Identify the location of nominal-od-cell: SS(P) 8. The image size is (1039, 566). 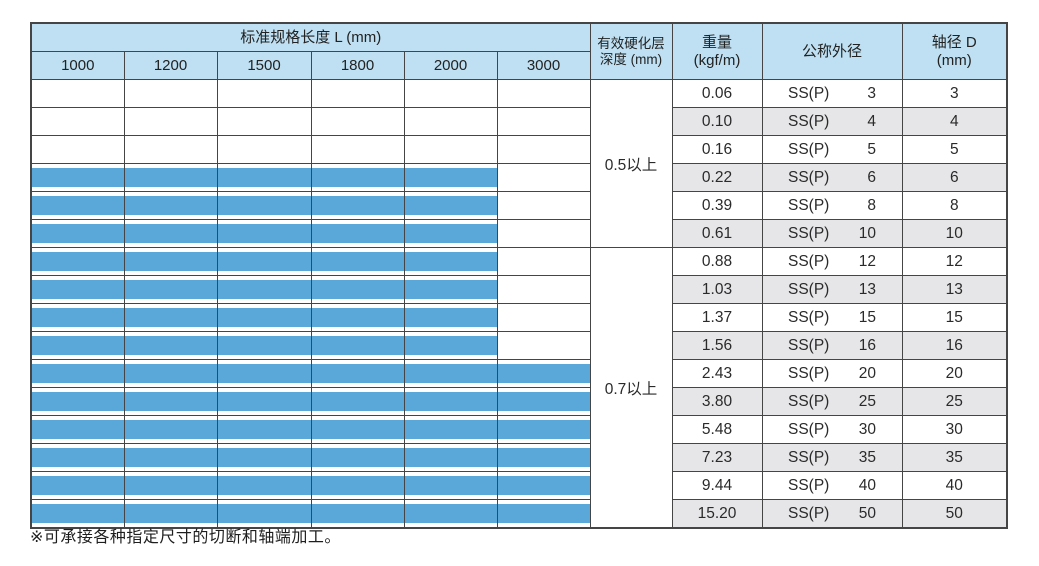
(832, 205).